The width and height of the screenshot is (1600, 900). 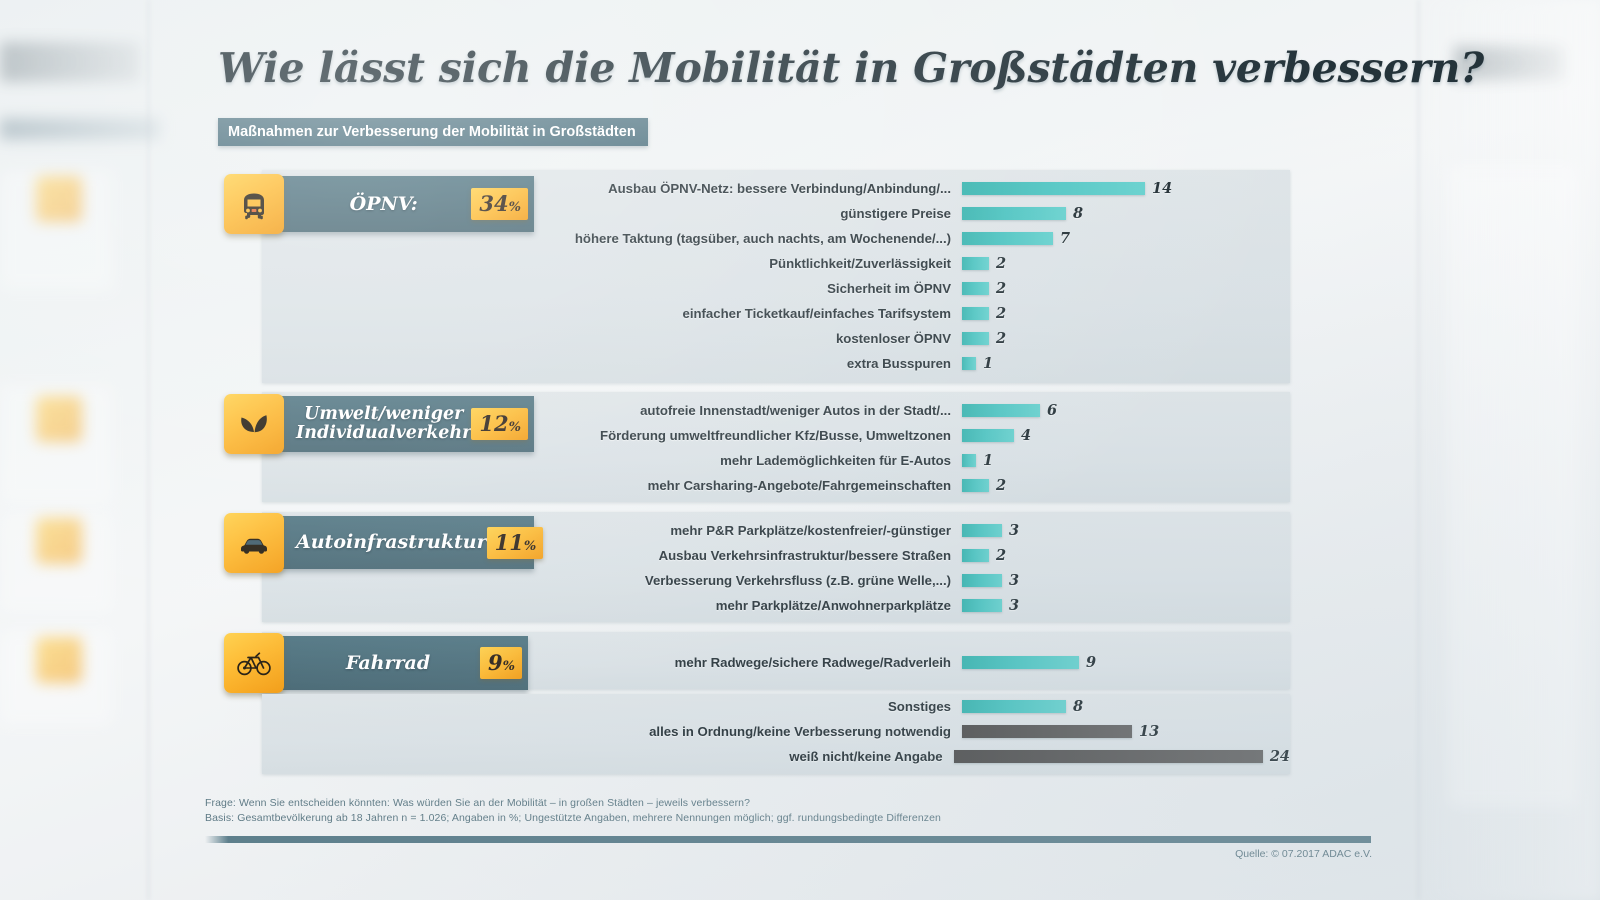 I want to click on category-label-fahrrad: Fahrrad, so click(x=388, y=662).